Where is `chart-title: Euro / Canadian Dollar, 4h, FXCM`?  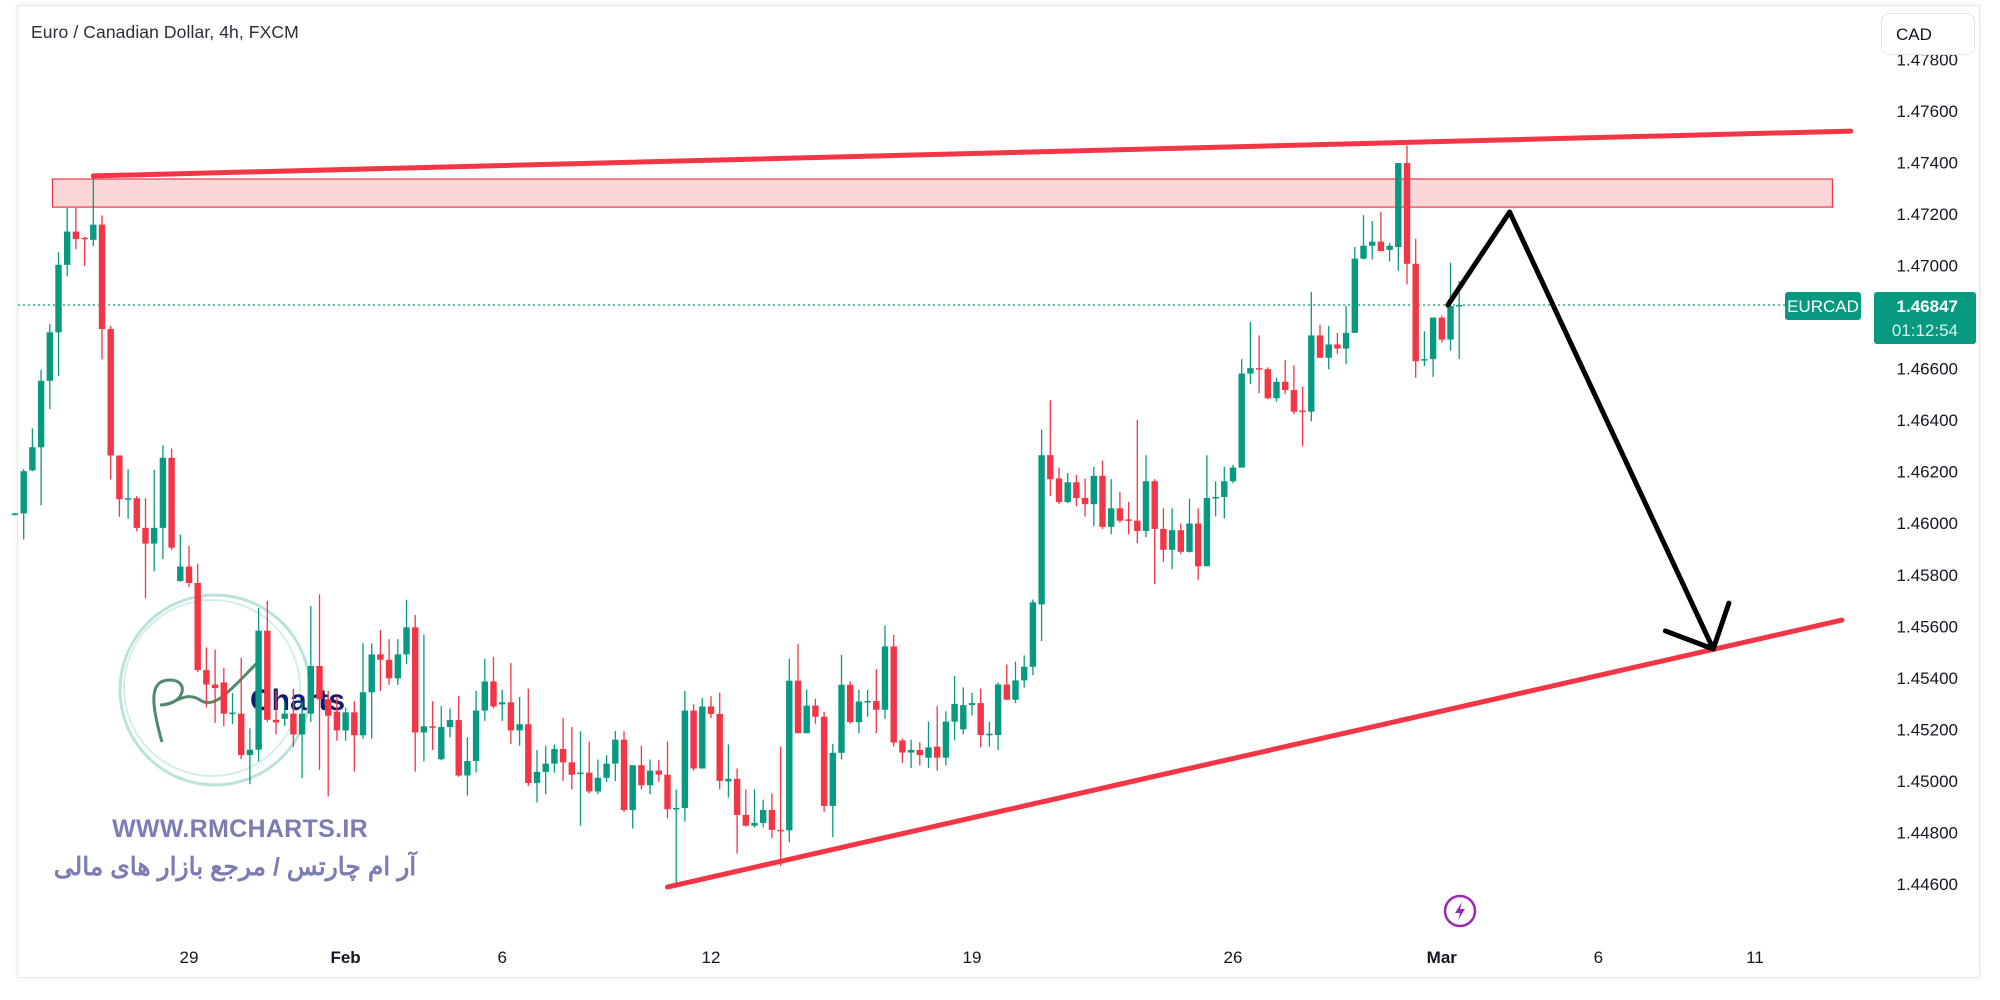
chart-title: Euro / Canadian Dollar, 4h, FXCM is located at coordinates (165, 32).